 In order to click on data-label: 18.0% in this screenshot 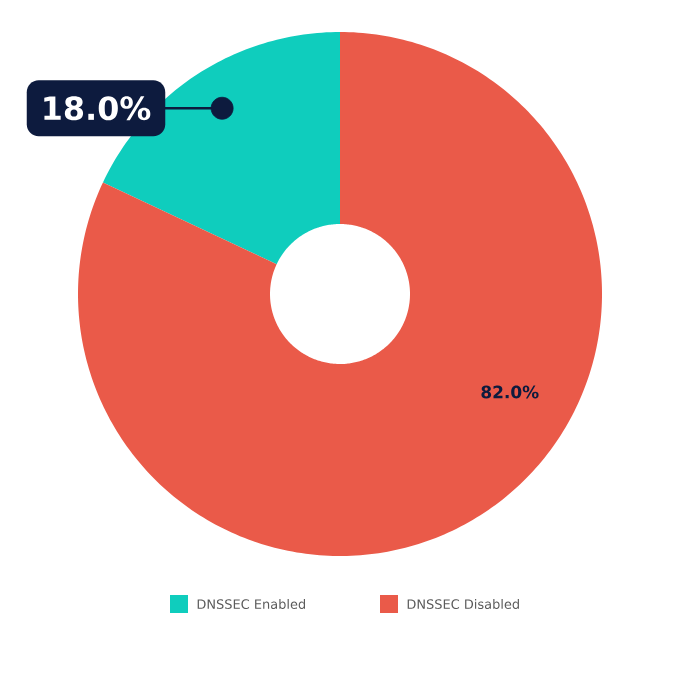, I will do `click(97, 108)`.